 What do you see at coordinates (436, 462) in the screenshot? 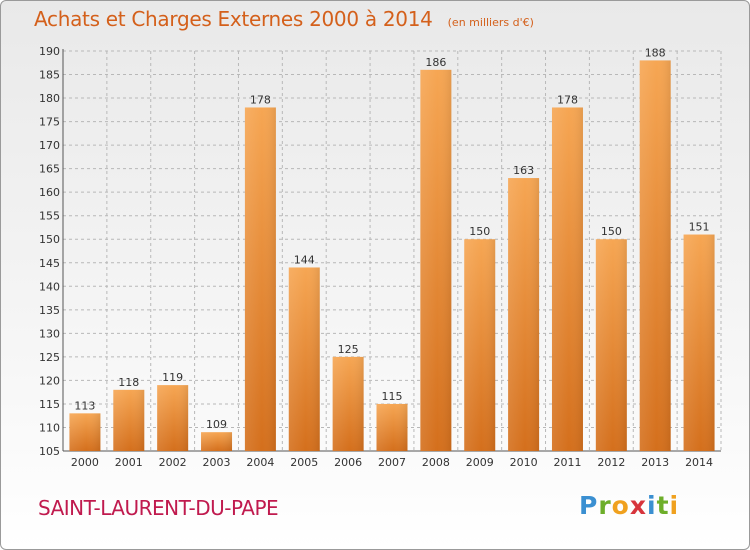
I see `x-tick-label: 2008` at bounding box center [436, 462].